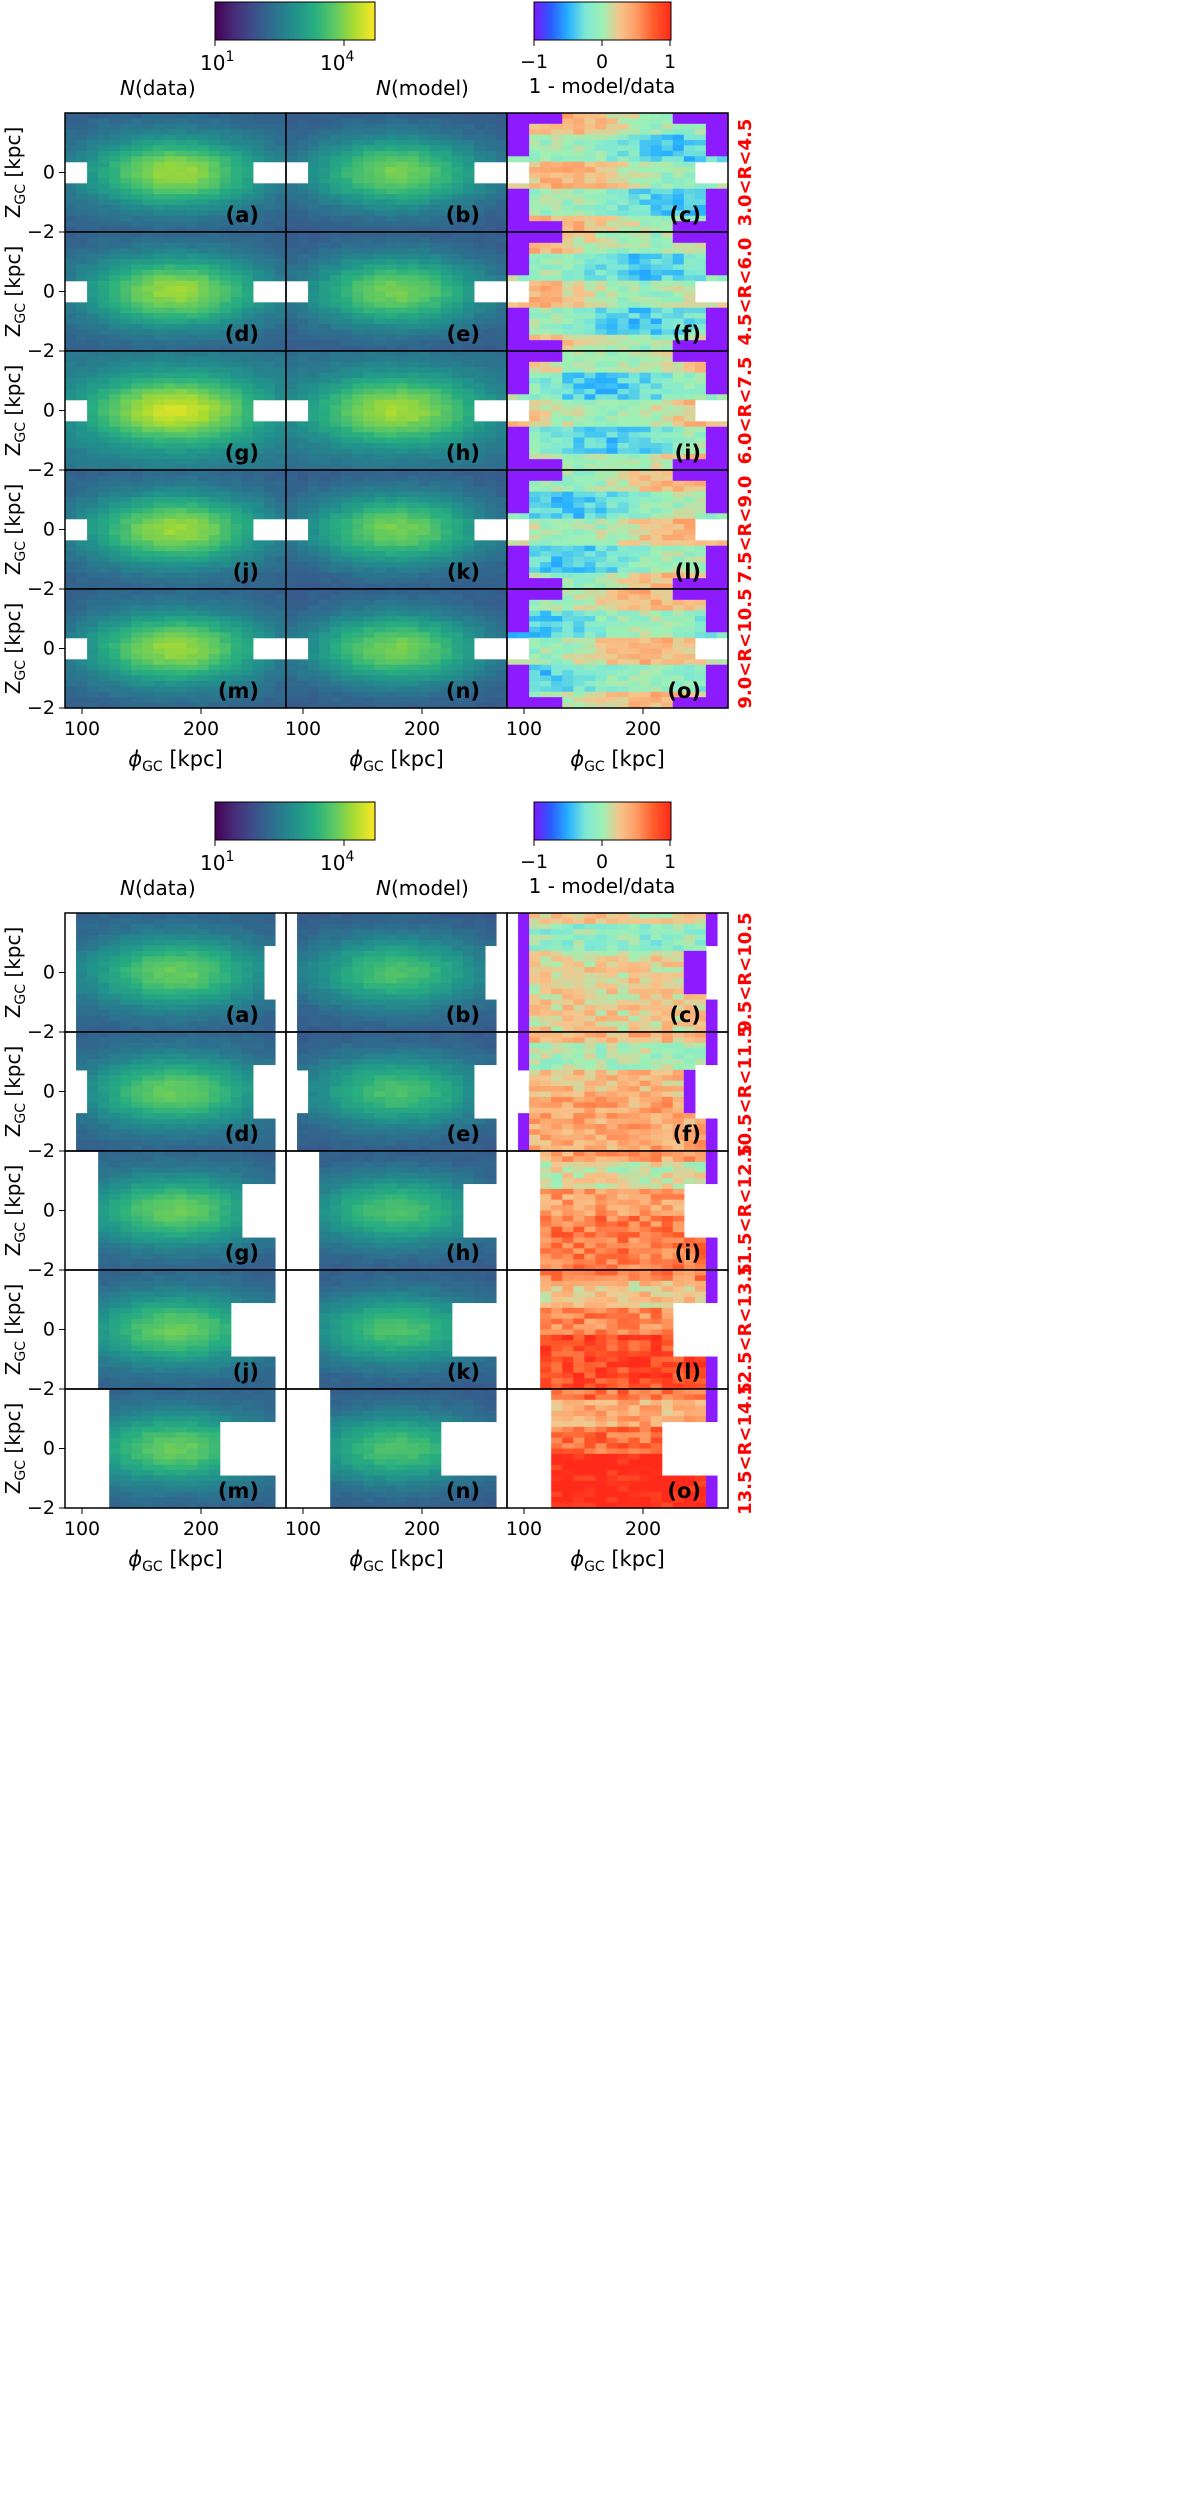  What do you see at coordinates (745, 411) in the screenshot?
I see `row-label: 6.0<R<7.5` at bounding box center [745, 411].